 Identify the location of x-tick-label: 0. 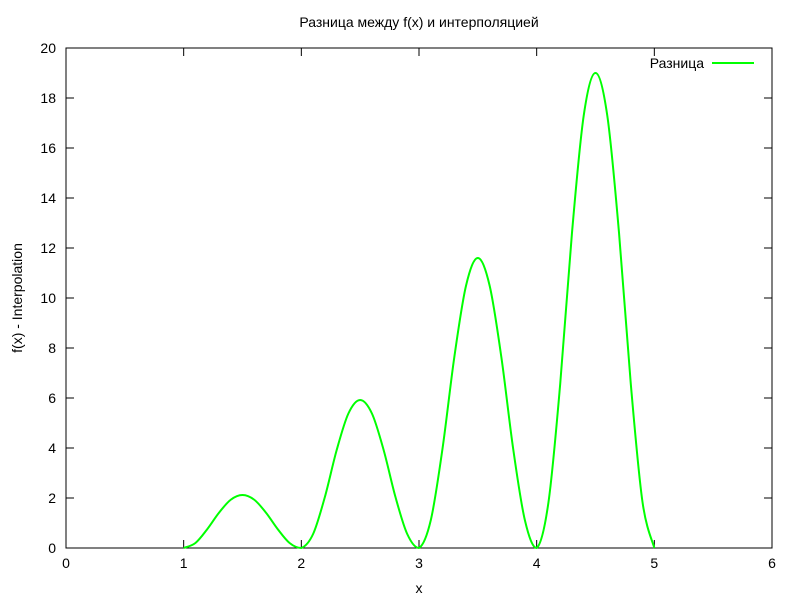
(66, 563).